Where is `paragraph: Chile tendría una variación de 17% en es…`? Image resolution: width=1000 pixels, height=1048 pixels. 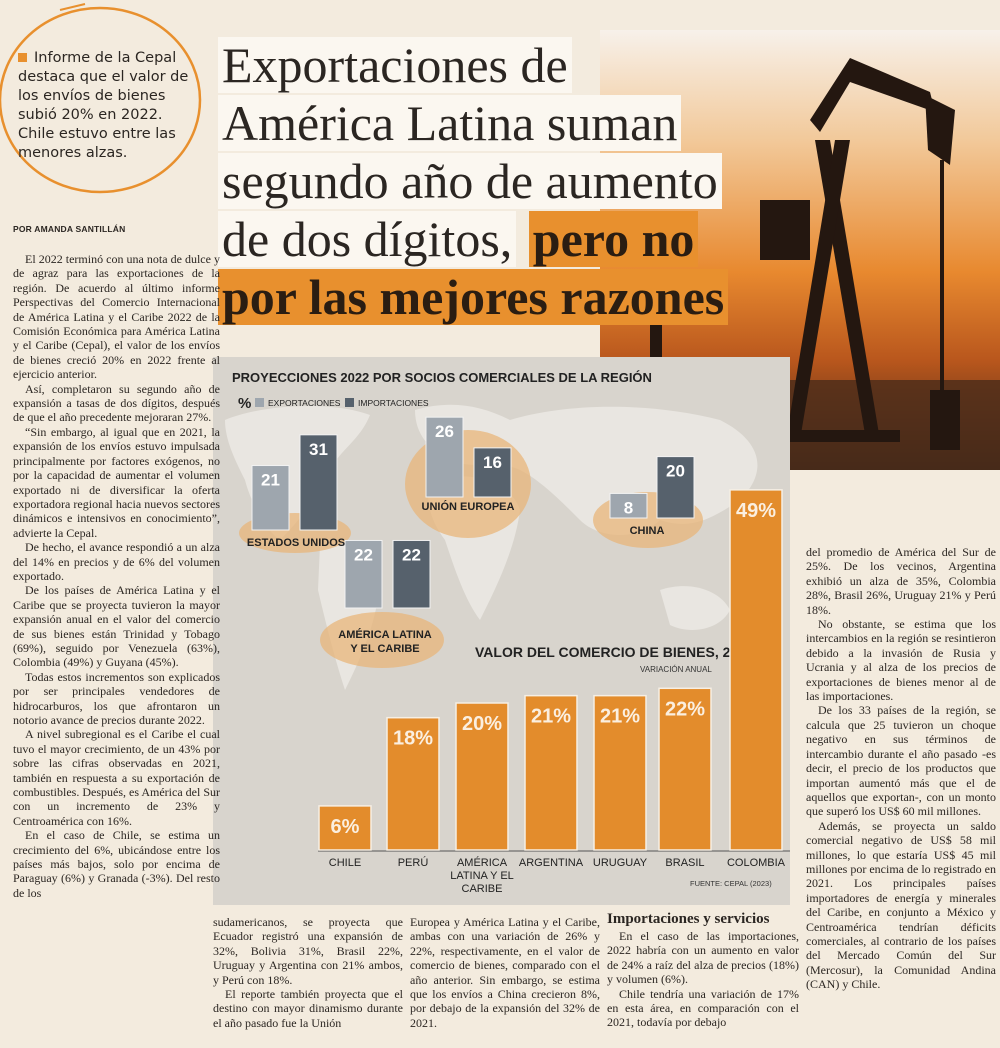
paragraph: Chile tendría una variación de 17% en es… is located at coordinates (703, 1008).